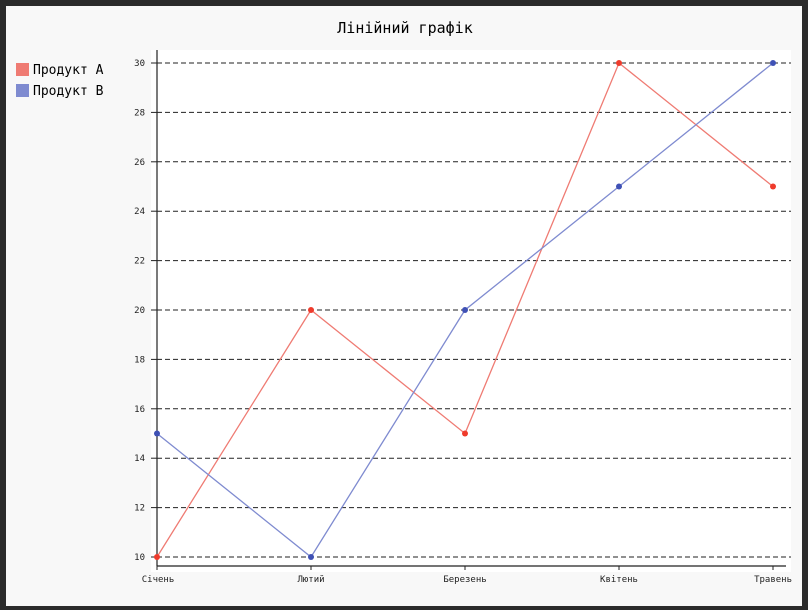  Describe the element at coordinates (68, 91) in the screenshot. I see `legend-label: Продукт B` at that location.